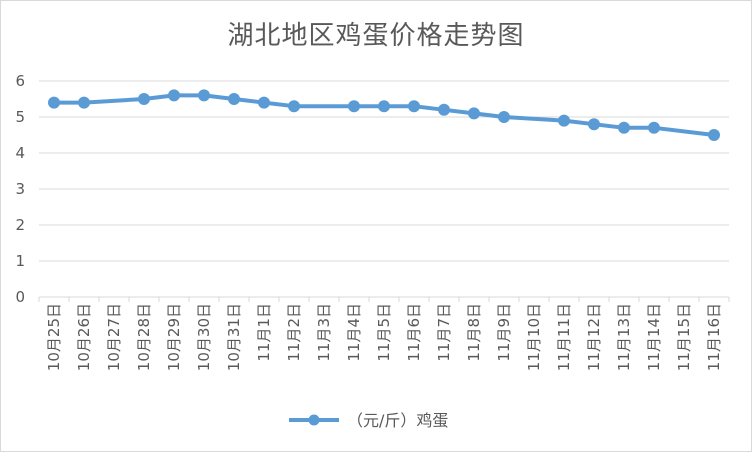  What do you see at coordinates (504, 332) in the screenshot?
I see `x-tick-label: 11月9日` at bounding box center [504, 332].